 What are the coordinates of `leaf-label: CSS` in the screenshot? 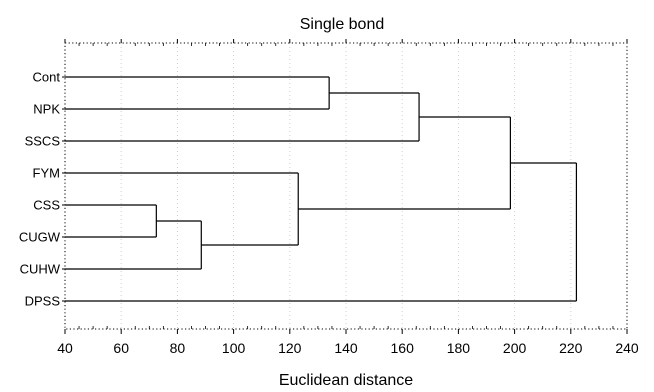 It's located at (46, 205).